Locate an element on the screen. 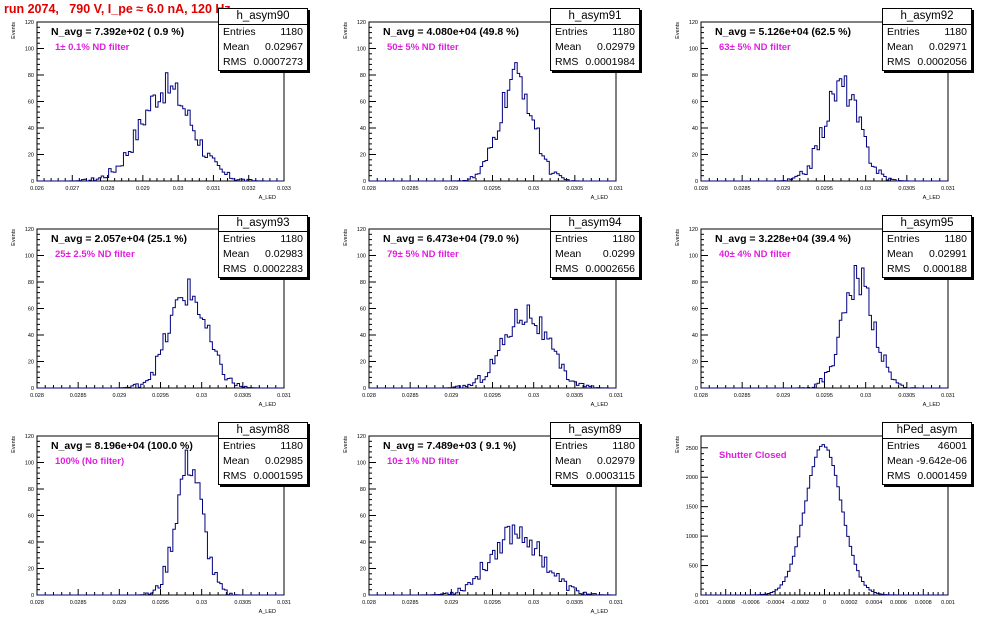  histogram-name: h_asym93 is located at coordinates (263, 224).